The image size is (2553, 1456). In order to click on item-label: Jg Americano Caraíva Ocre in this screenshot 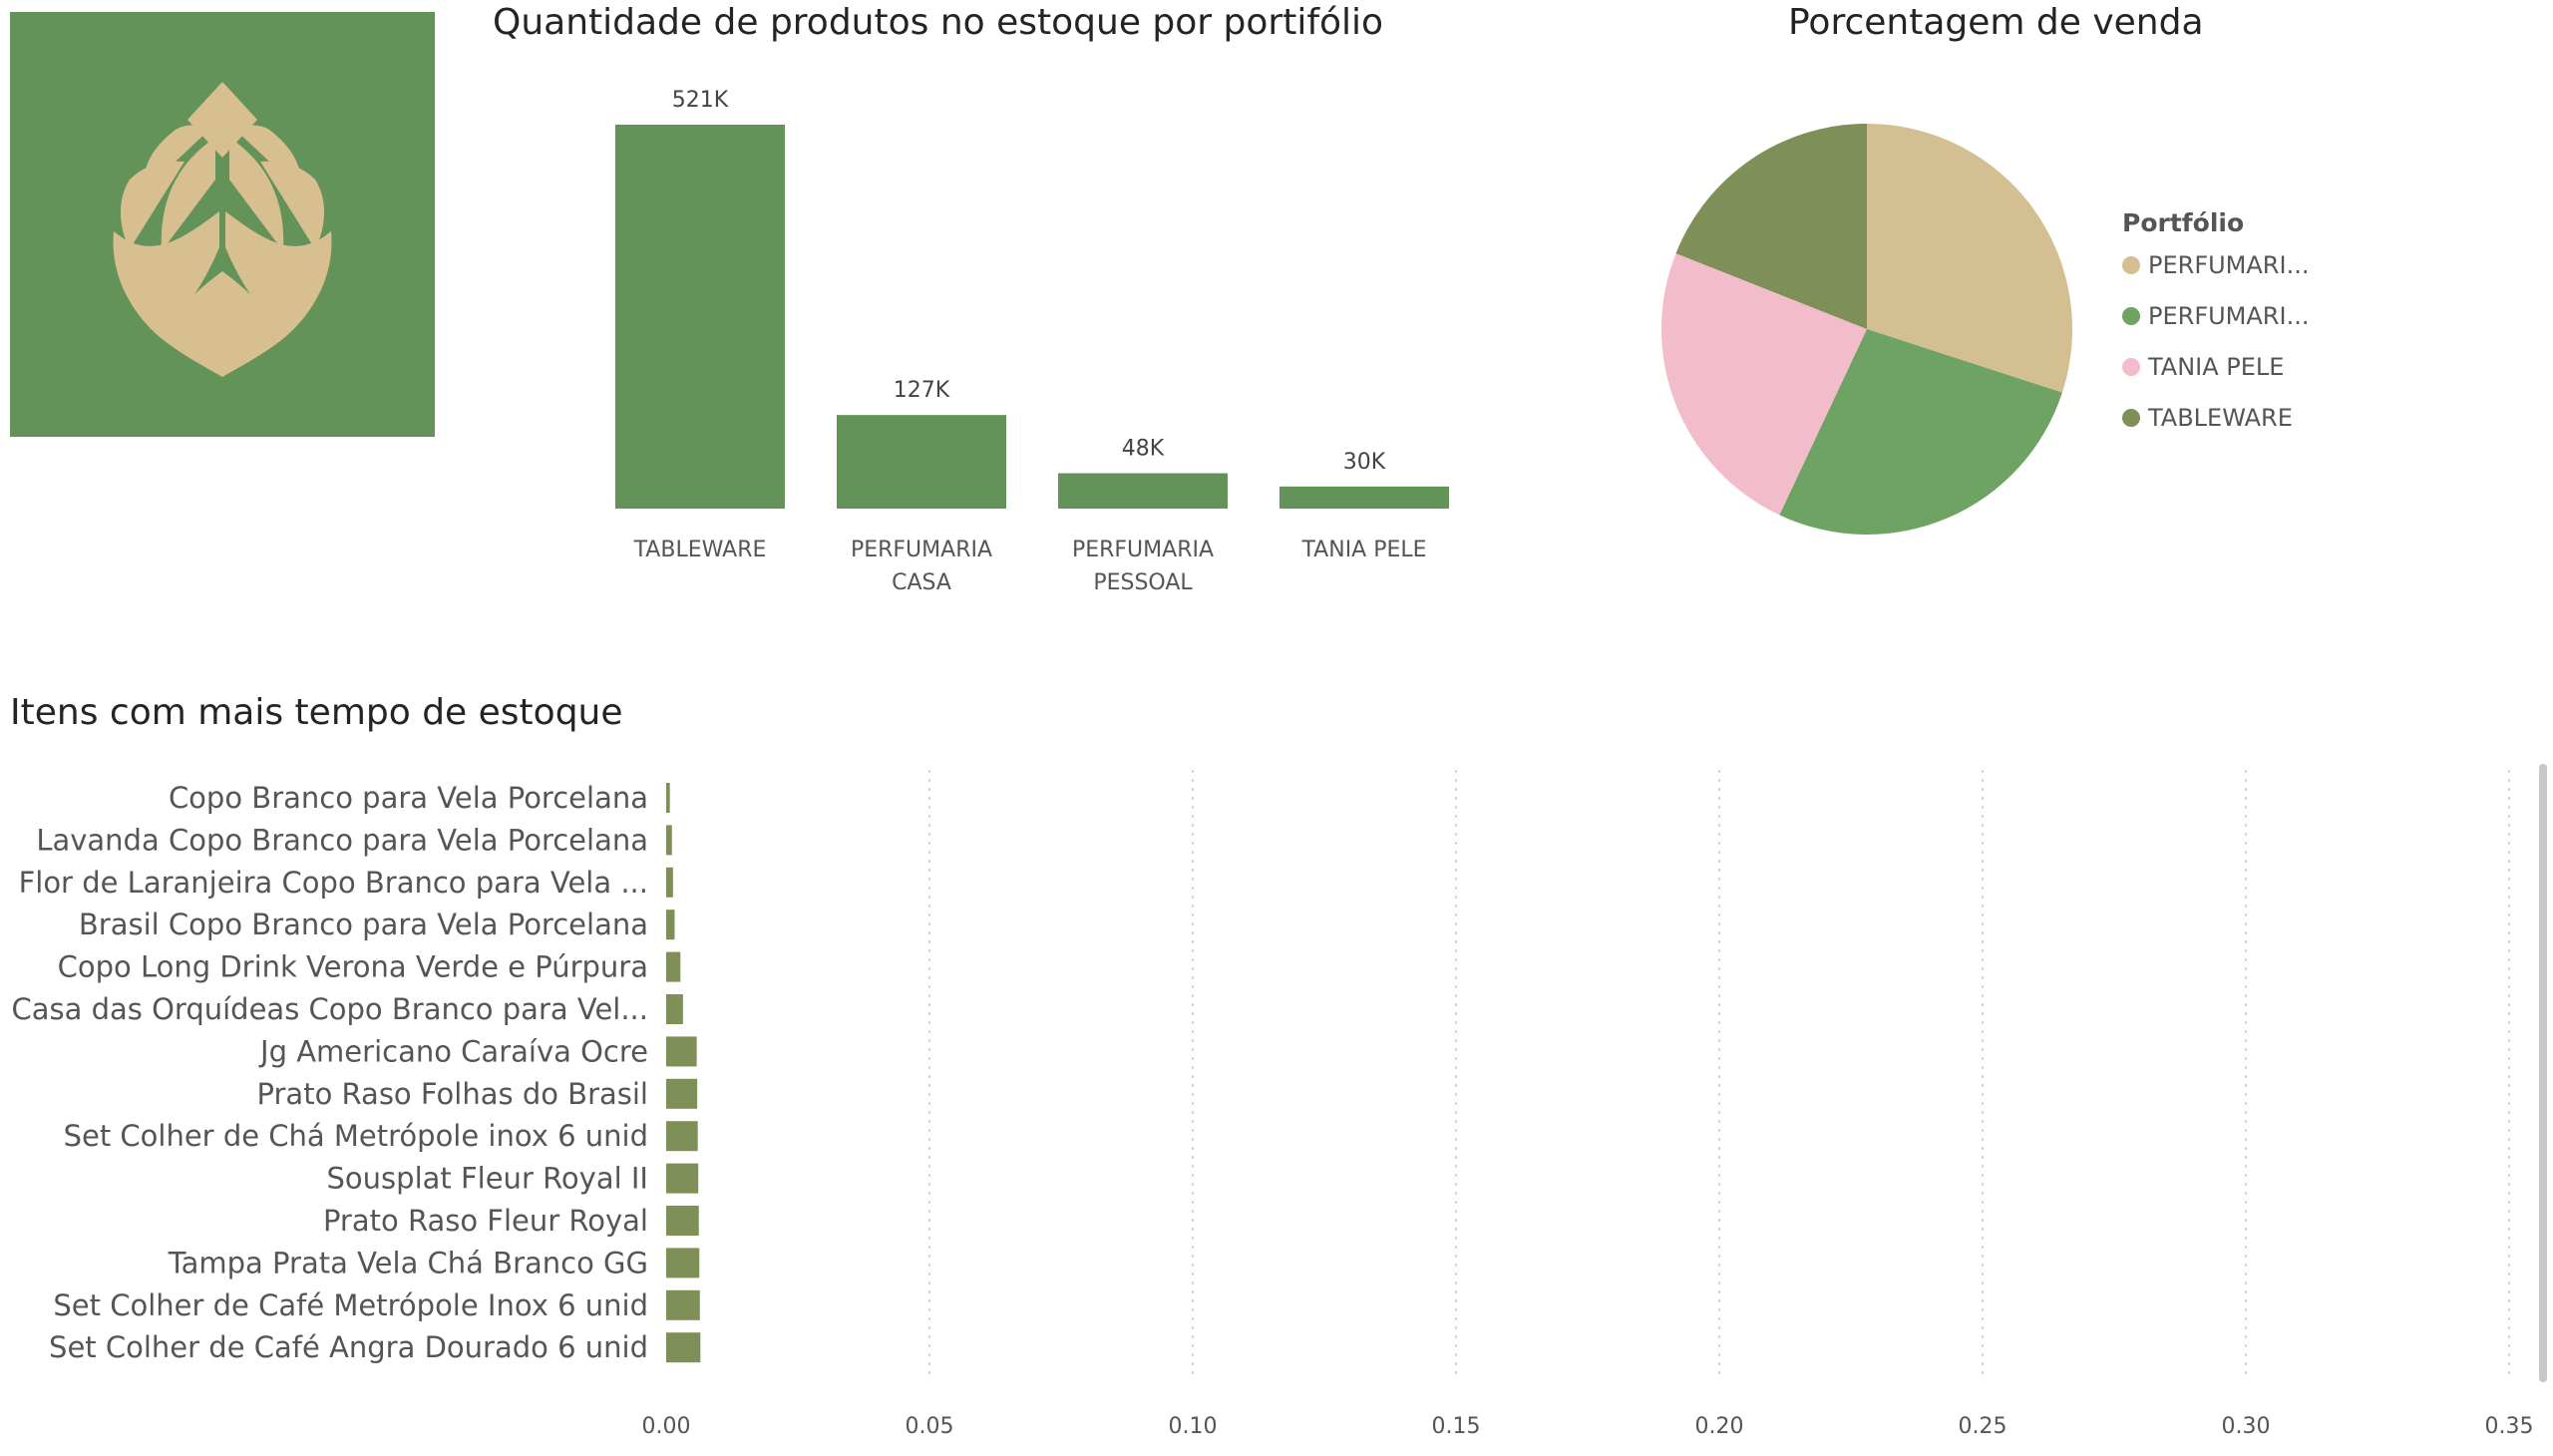, I will do `click(453, 1051)`.